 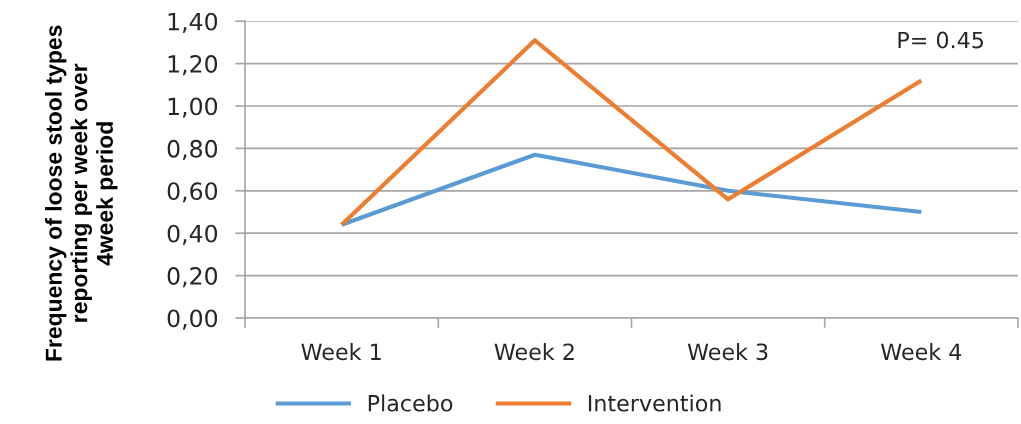 What do you see at coordinates (192, 319) in the screenshot?
I see `y-tick-label: 0,00` at bounding box center [192, 319].